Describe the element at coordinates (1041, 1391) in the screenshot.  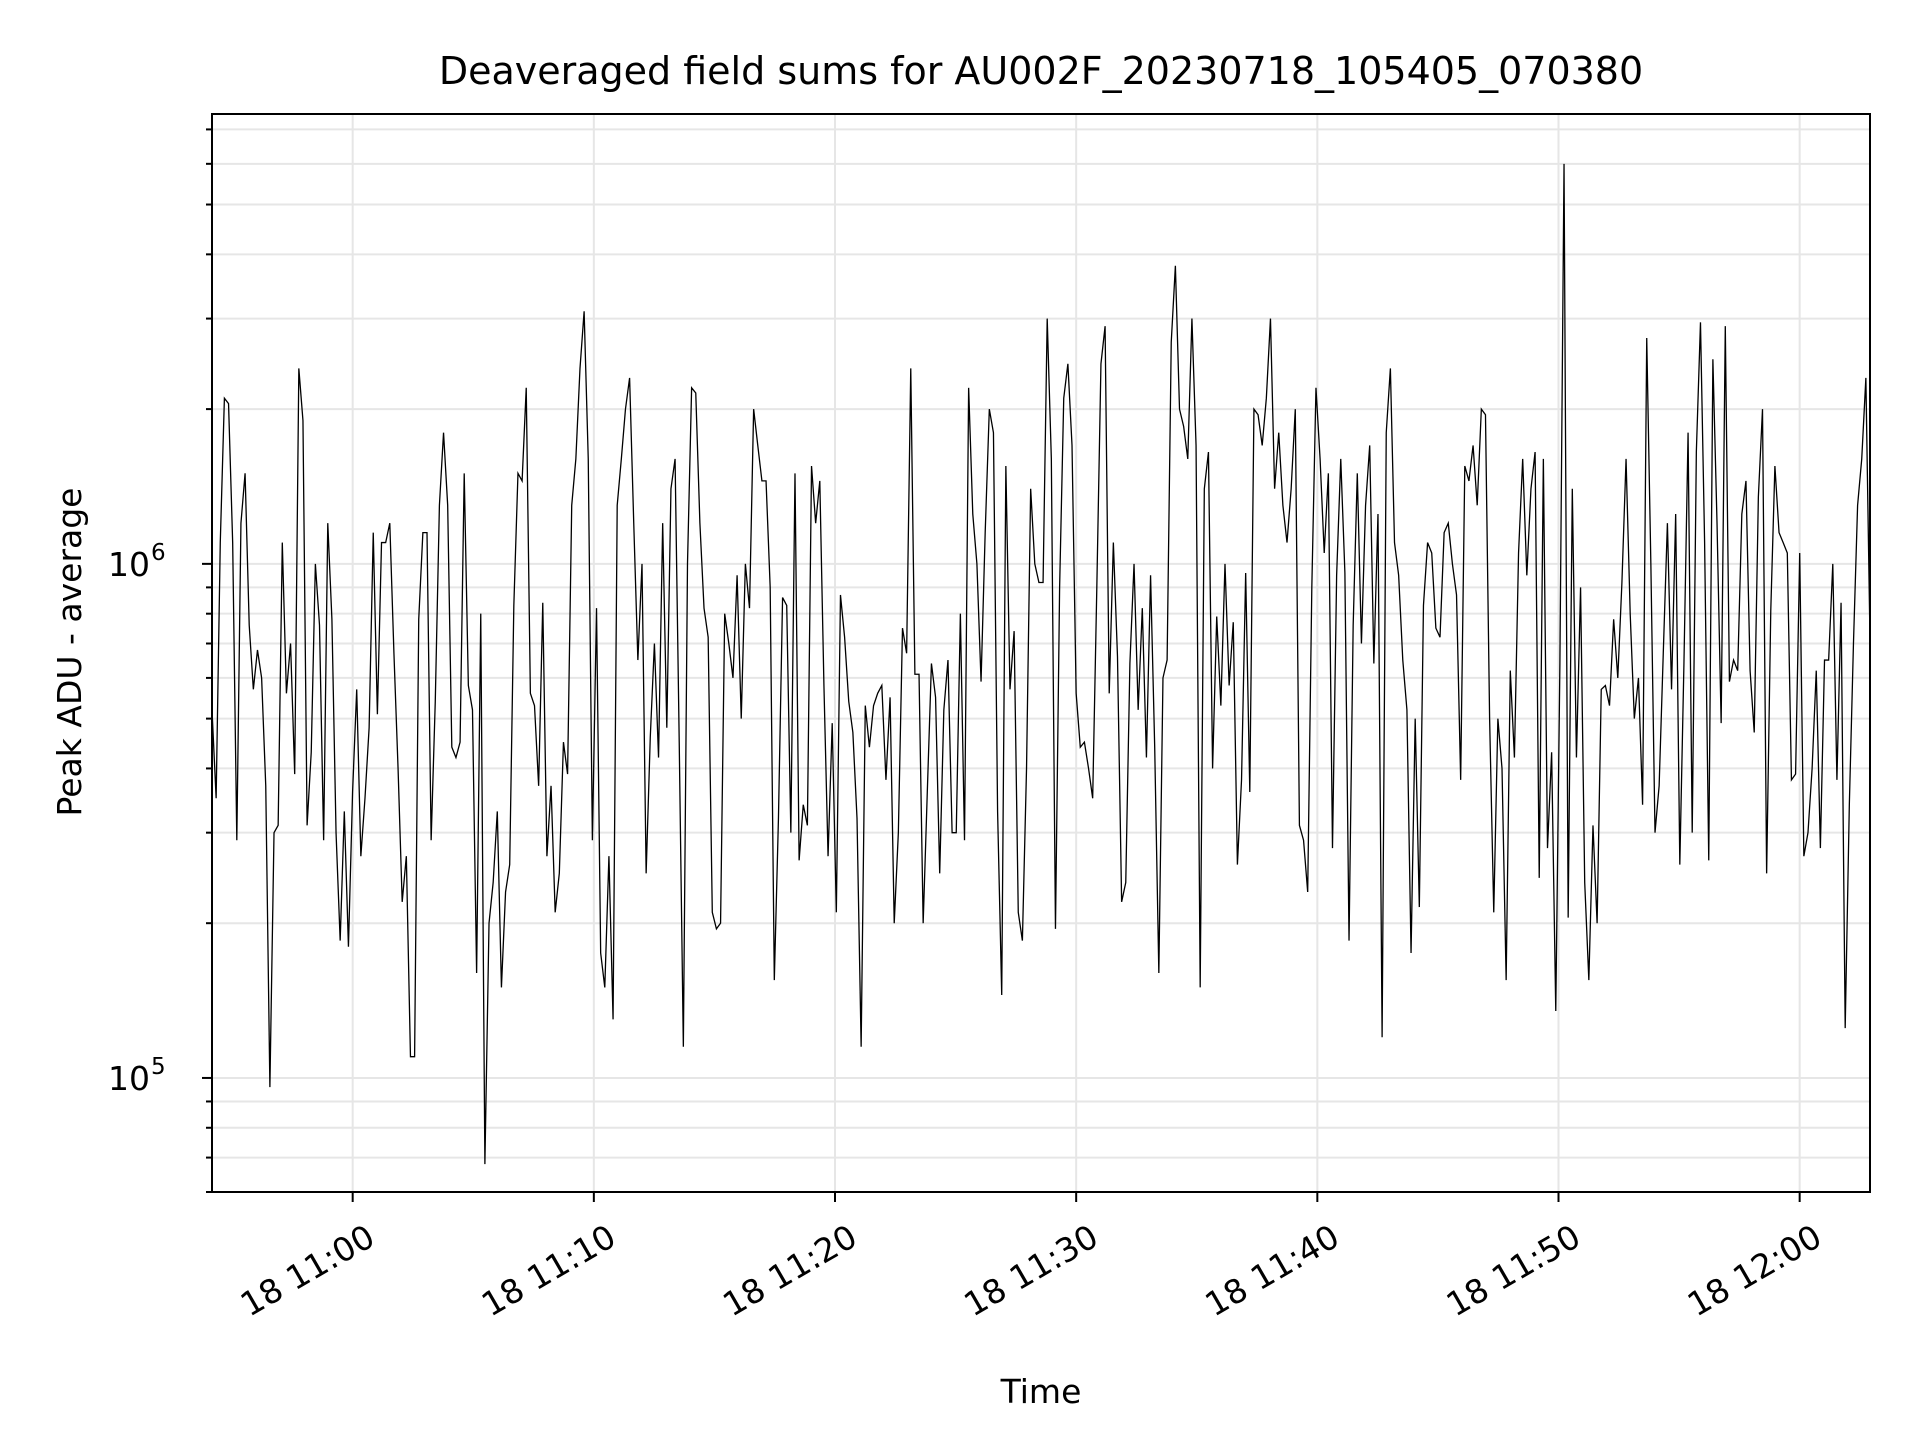
I see `x-axis-label: Time` at that location.